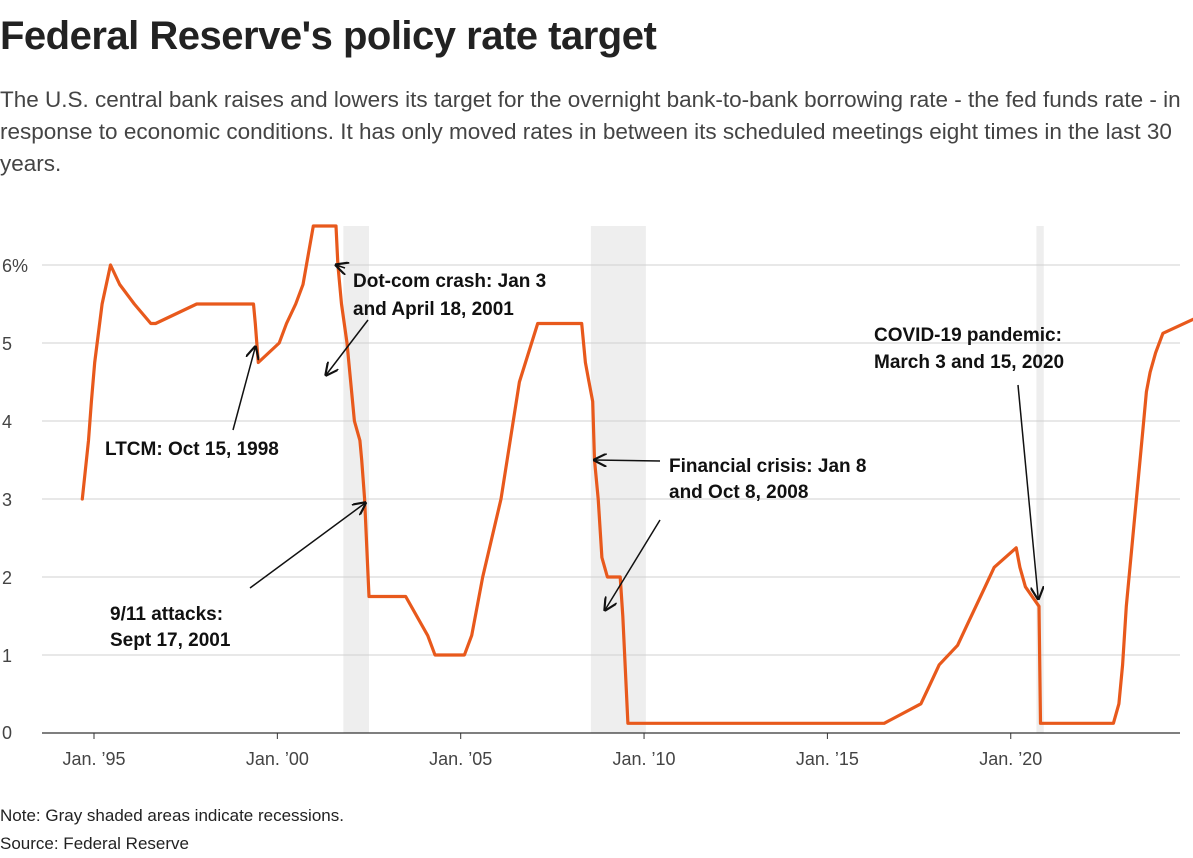  Describe the element at coordinates (347, 347) in the screenshot. I see `annotation-arrow-dotcom-april` at that location.